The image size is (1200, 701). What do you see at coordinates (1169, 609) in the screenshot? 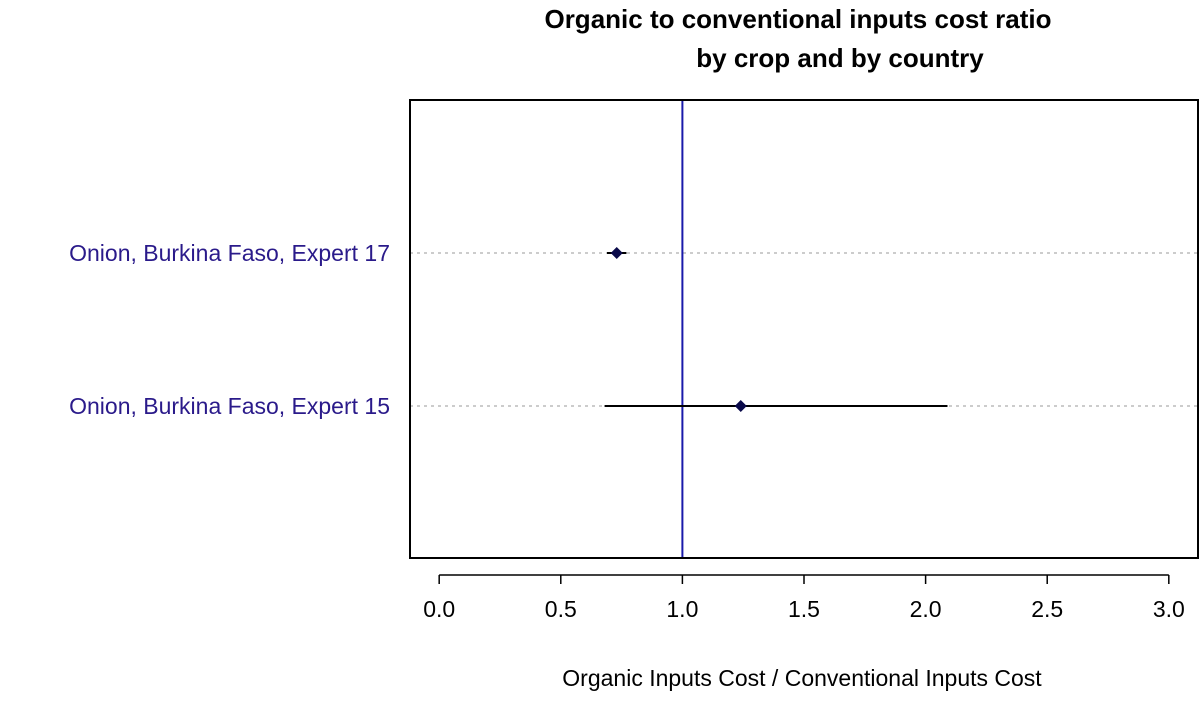
I see `x-tick-label: 3.0` at bounding box center [1169, 609].